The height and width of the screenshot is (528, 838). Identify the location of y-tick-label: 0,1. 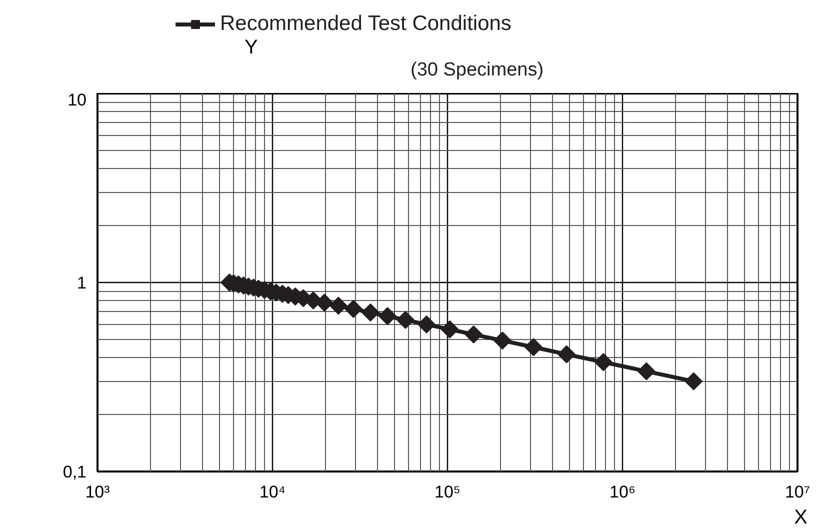
(74, 472).